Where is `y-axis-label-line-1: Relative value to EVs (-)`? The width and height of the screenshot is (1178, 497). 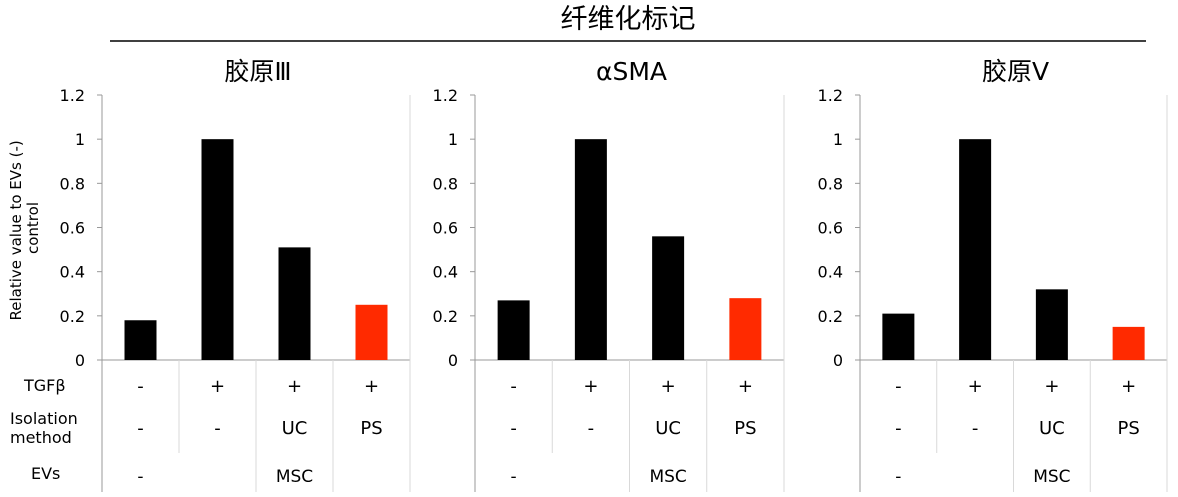 y-axis-label-line-1: Relative value to EVs (-) is located at coordinates (16, 230).